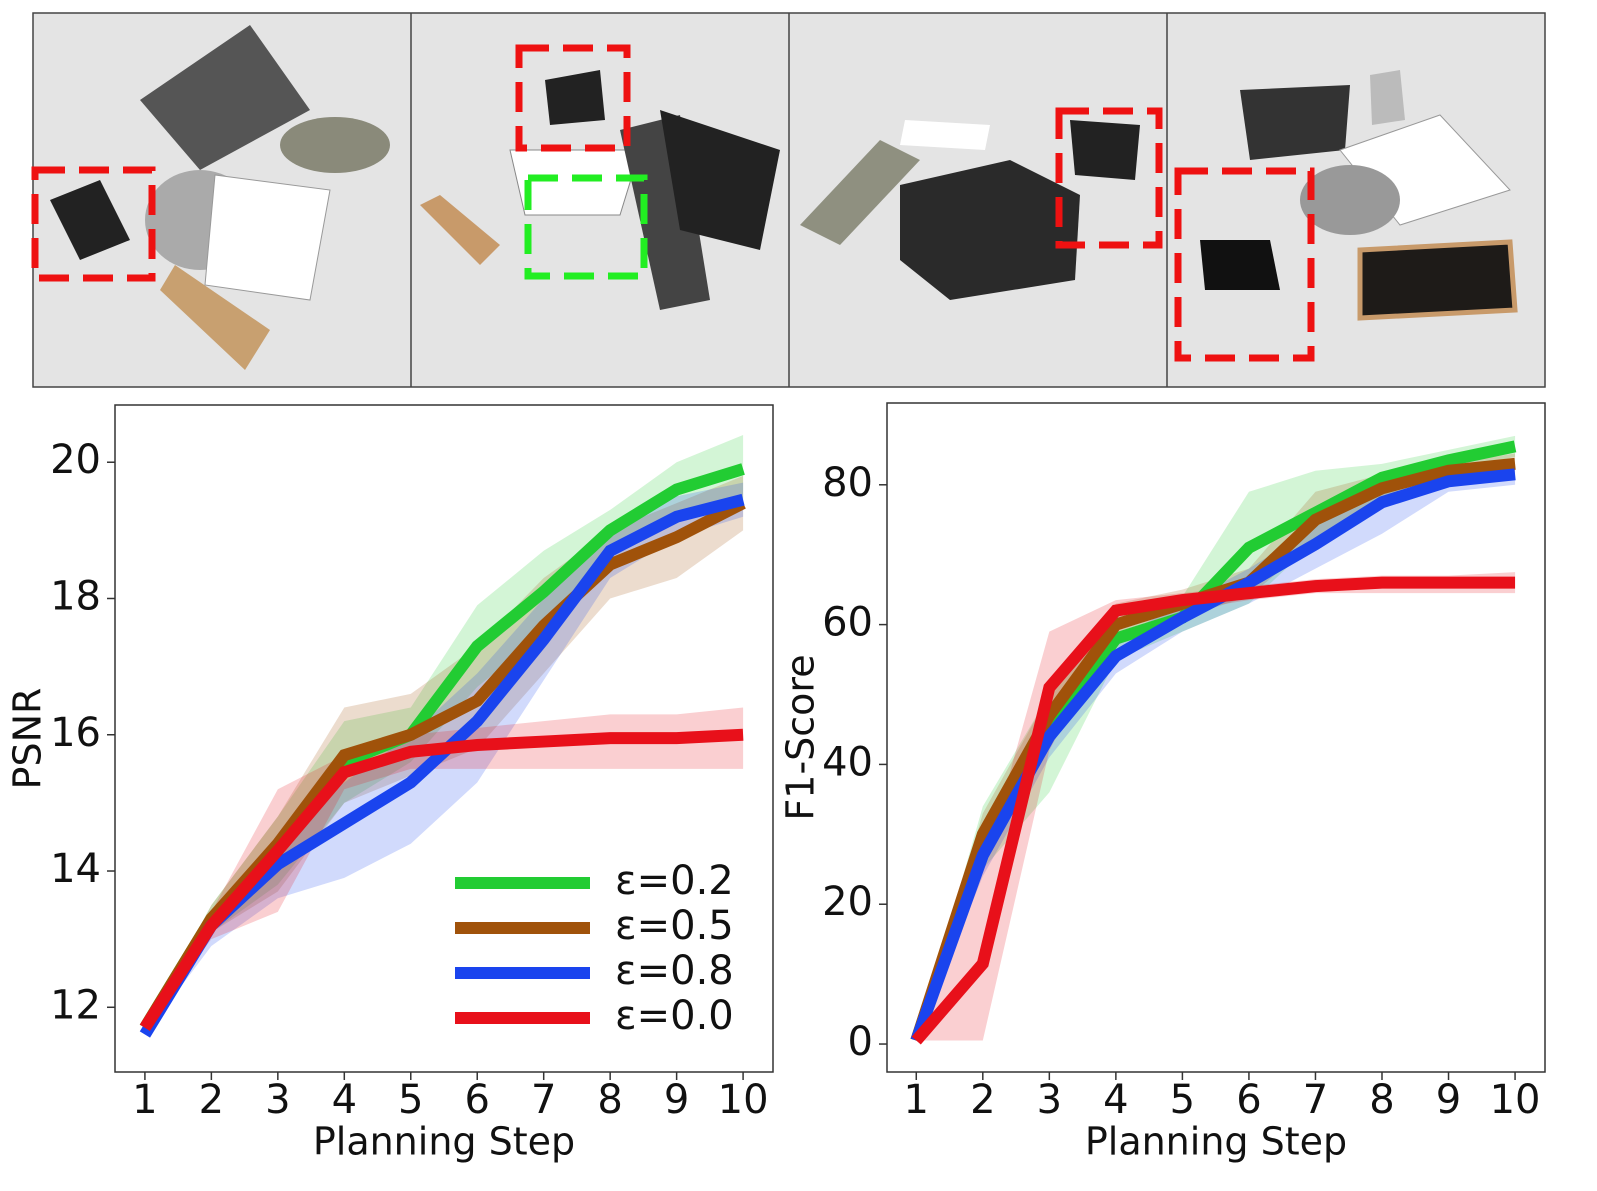 This screenshot has width=1597, height=1191. What do you see at coordinates (75, 596) in the screenshot?
I see `y-tick-label: 18` at bounding box center [75, 596].